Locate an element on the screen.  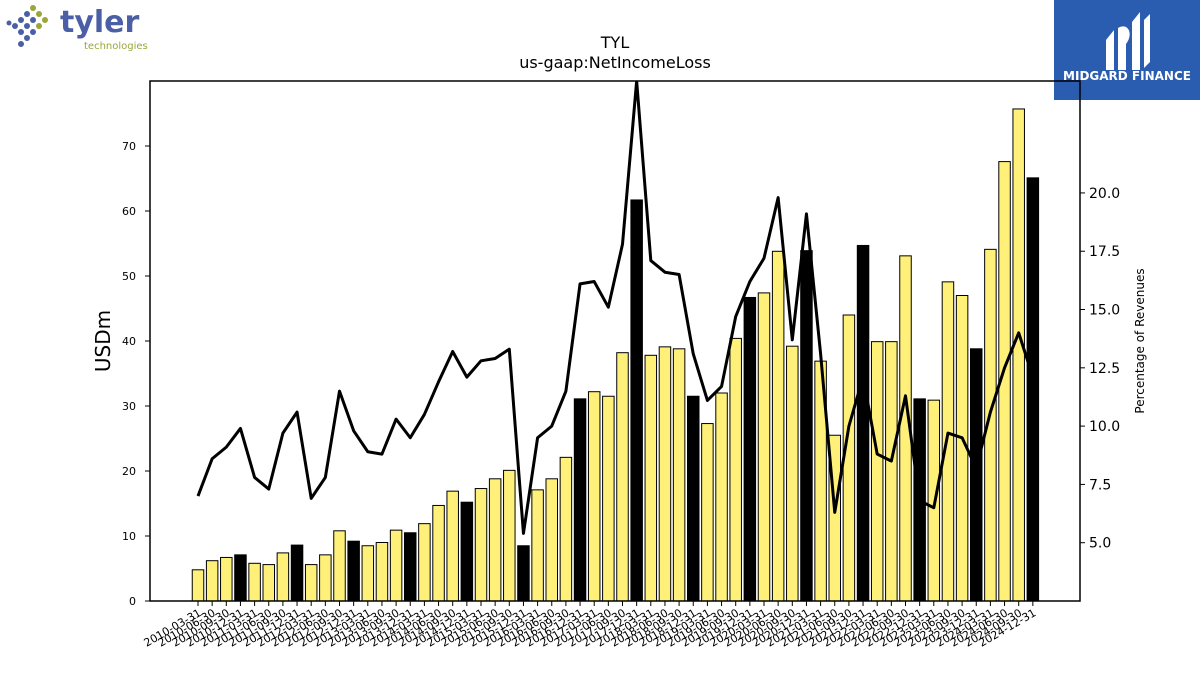
y-tick-label: 50 is located at coordinates (129, 276).